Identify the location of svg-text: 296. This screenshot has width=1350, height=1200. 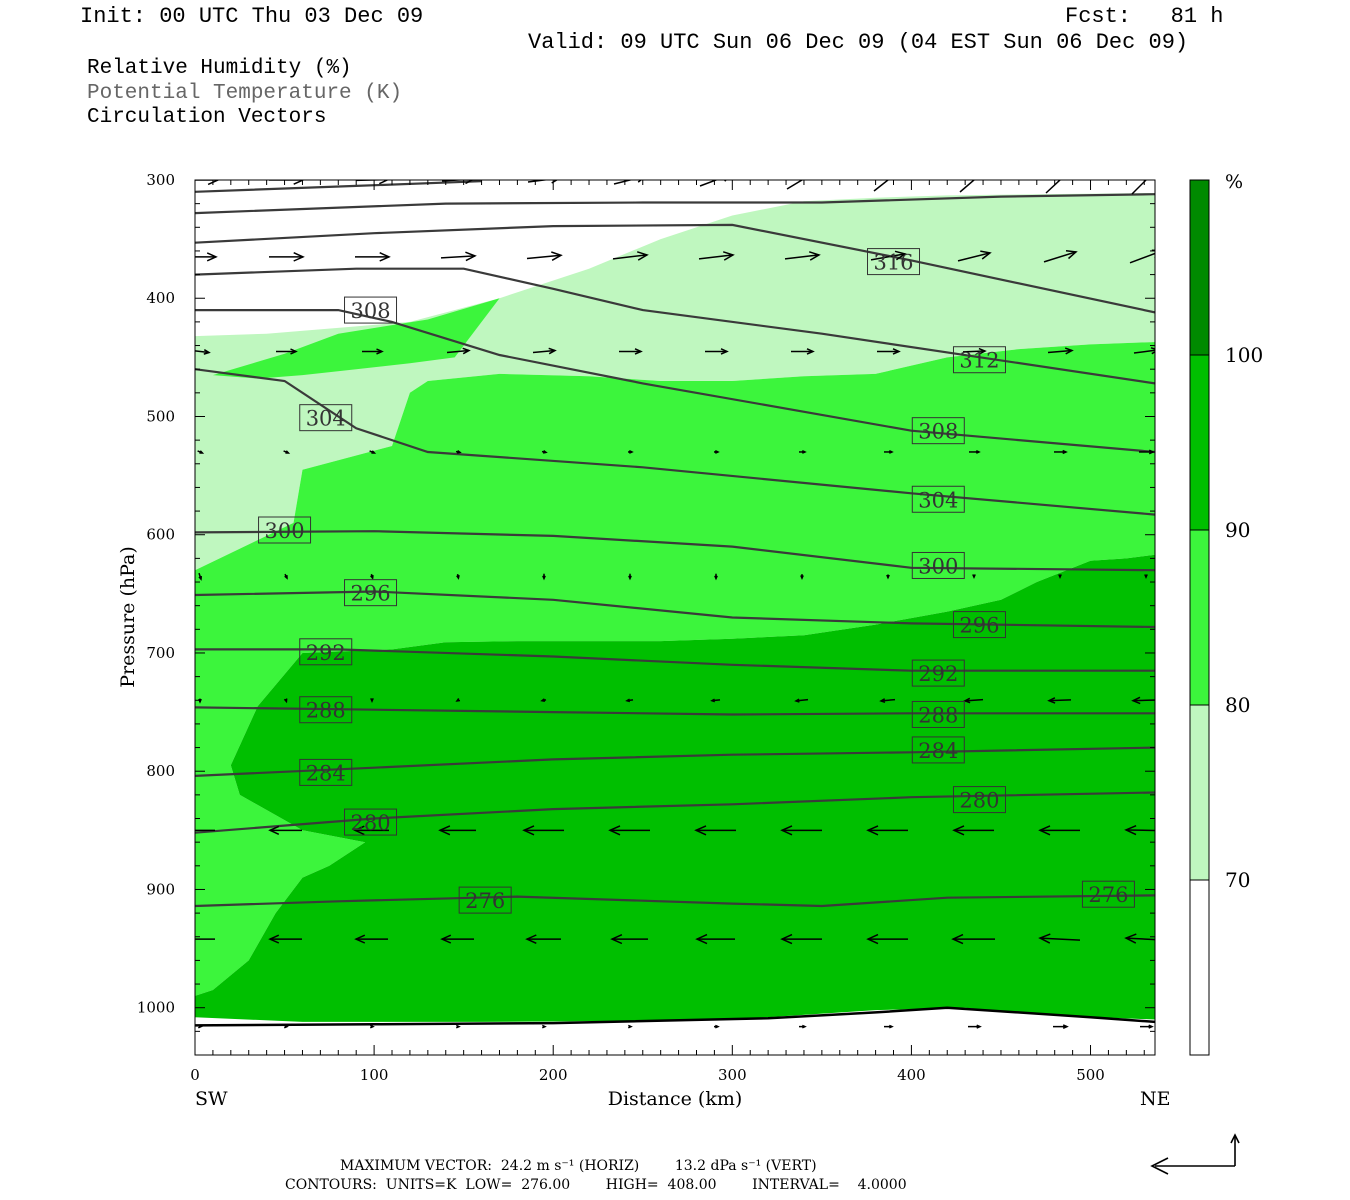
(979, 626).